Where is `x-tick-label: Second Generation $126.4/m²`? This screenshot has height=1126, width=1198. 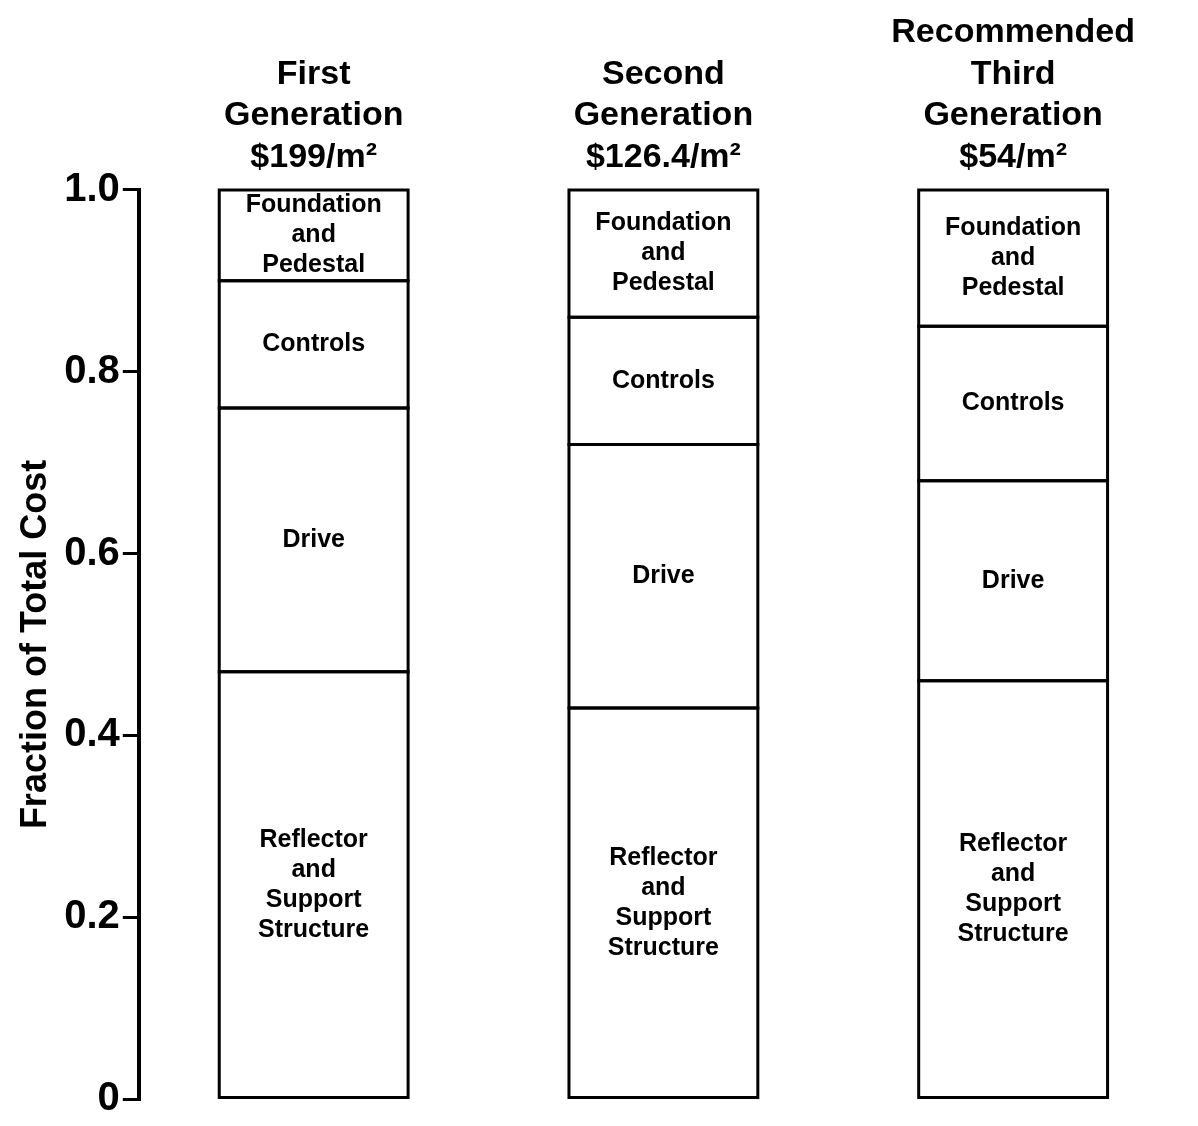
x-tick-label: Second Generation $126.4/m² is located at coordinates (663, 113).